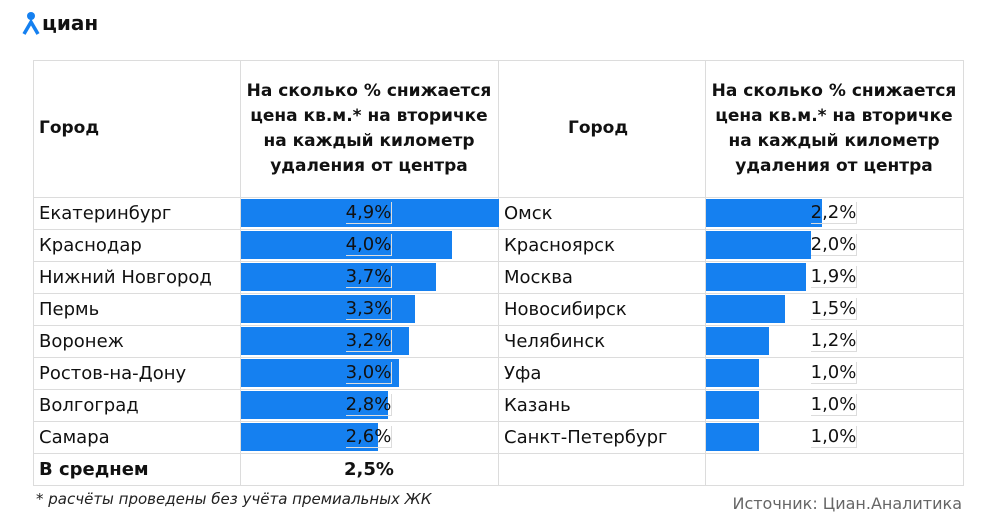 The image size is (1000, 525). What do you see at coordinates (31, 23) in the screenshot?
I see `logo-icon` at bounding box center [31, 23].